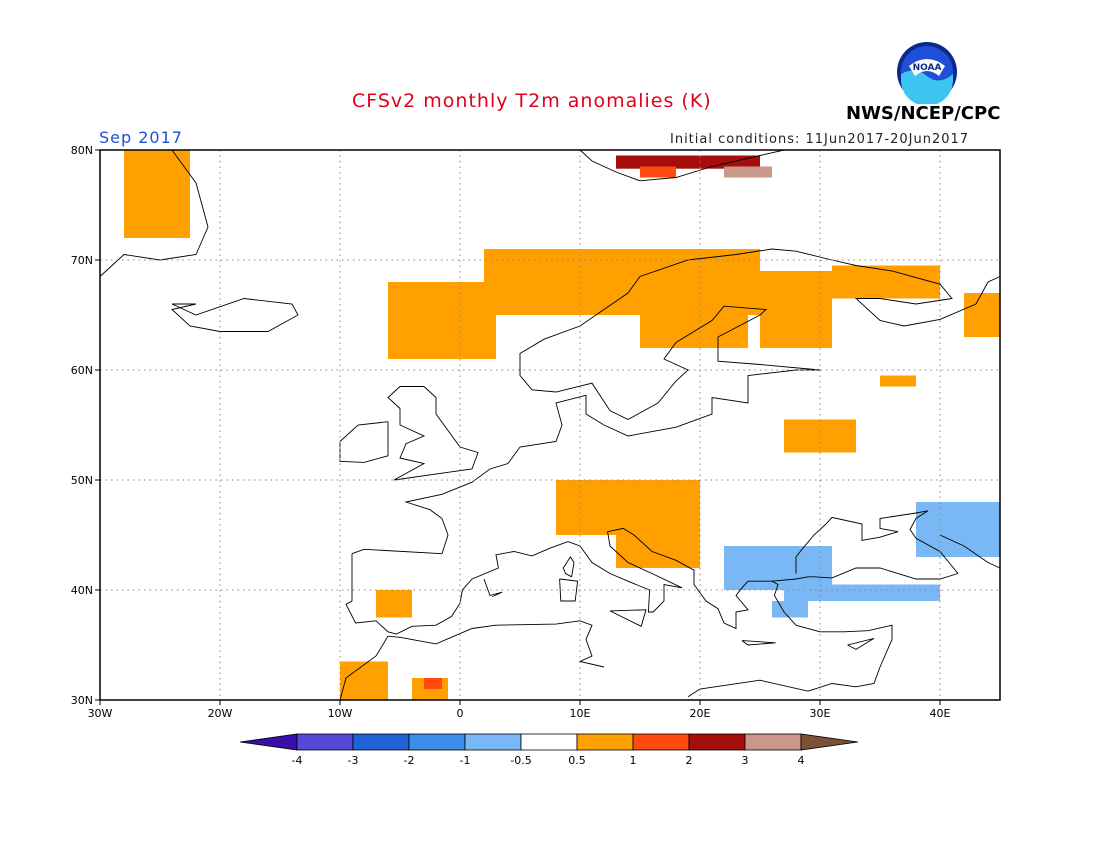 This screenshot has height=850, width=1100. Describe the element at coordinates (100, 713) in the screenshot. I see `lon-tick-label: 30W` at that location.